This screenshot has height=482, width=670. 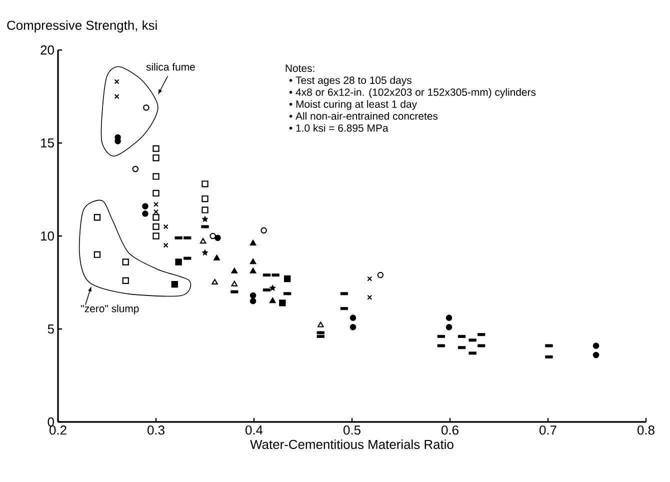 What do you see at coordinates (363, 116) in the screenshot?
I see `annotation: • All non-air-entrained concretes` at bounding box center [363, 116].